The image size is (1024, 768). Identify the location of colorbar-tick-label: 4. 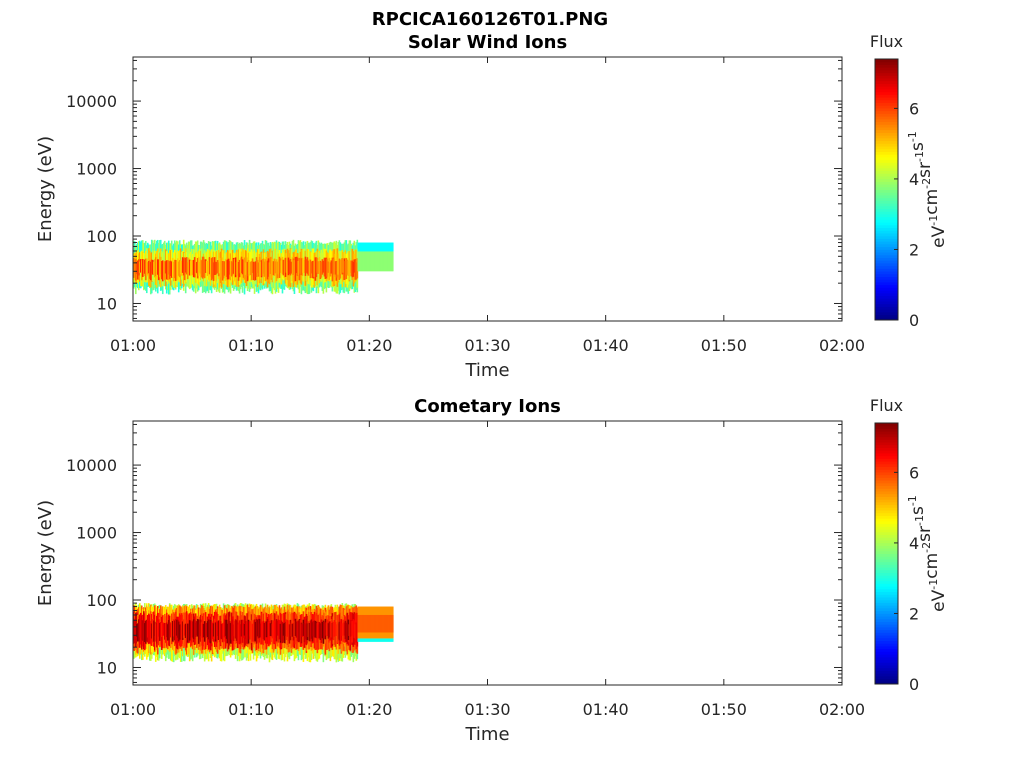
(914, 179).